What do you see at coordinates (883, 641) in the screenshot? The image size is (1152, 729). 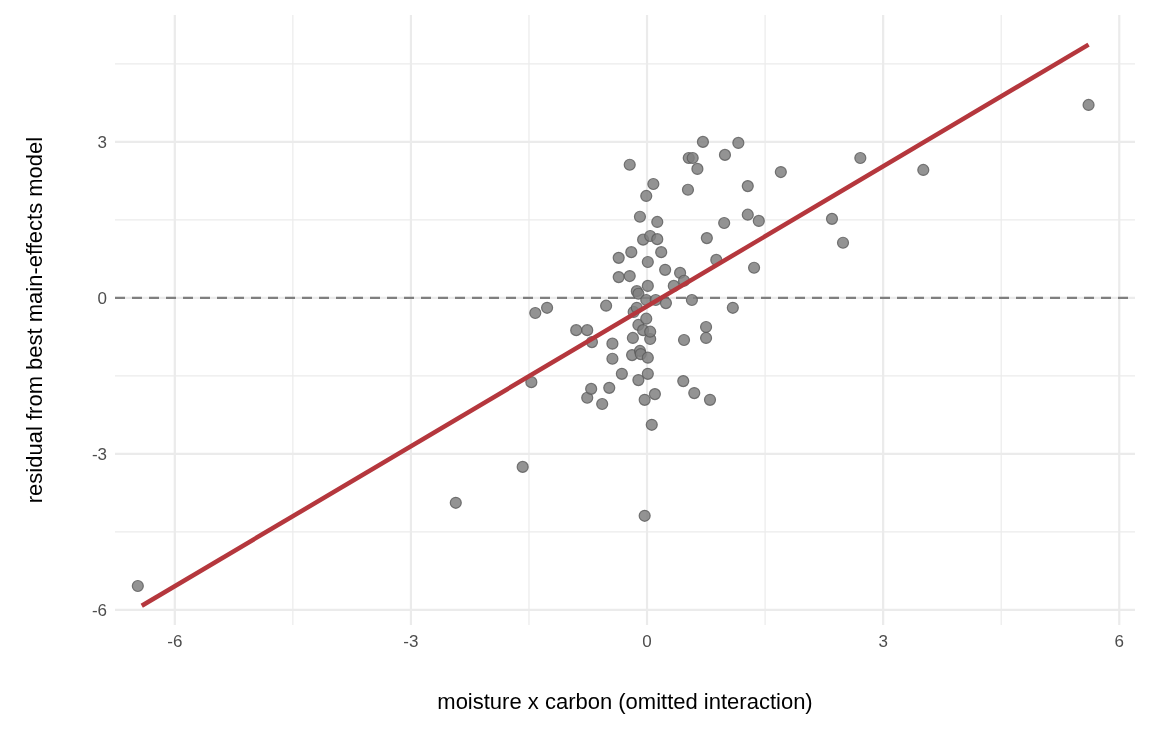 I see `x-tick-label: 3` at bounding box center [883, 641].